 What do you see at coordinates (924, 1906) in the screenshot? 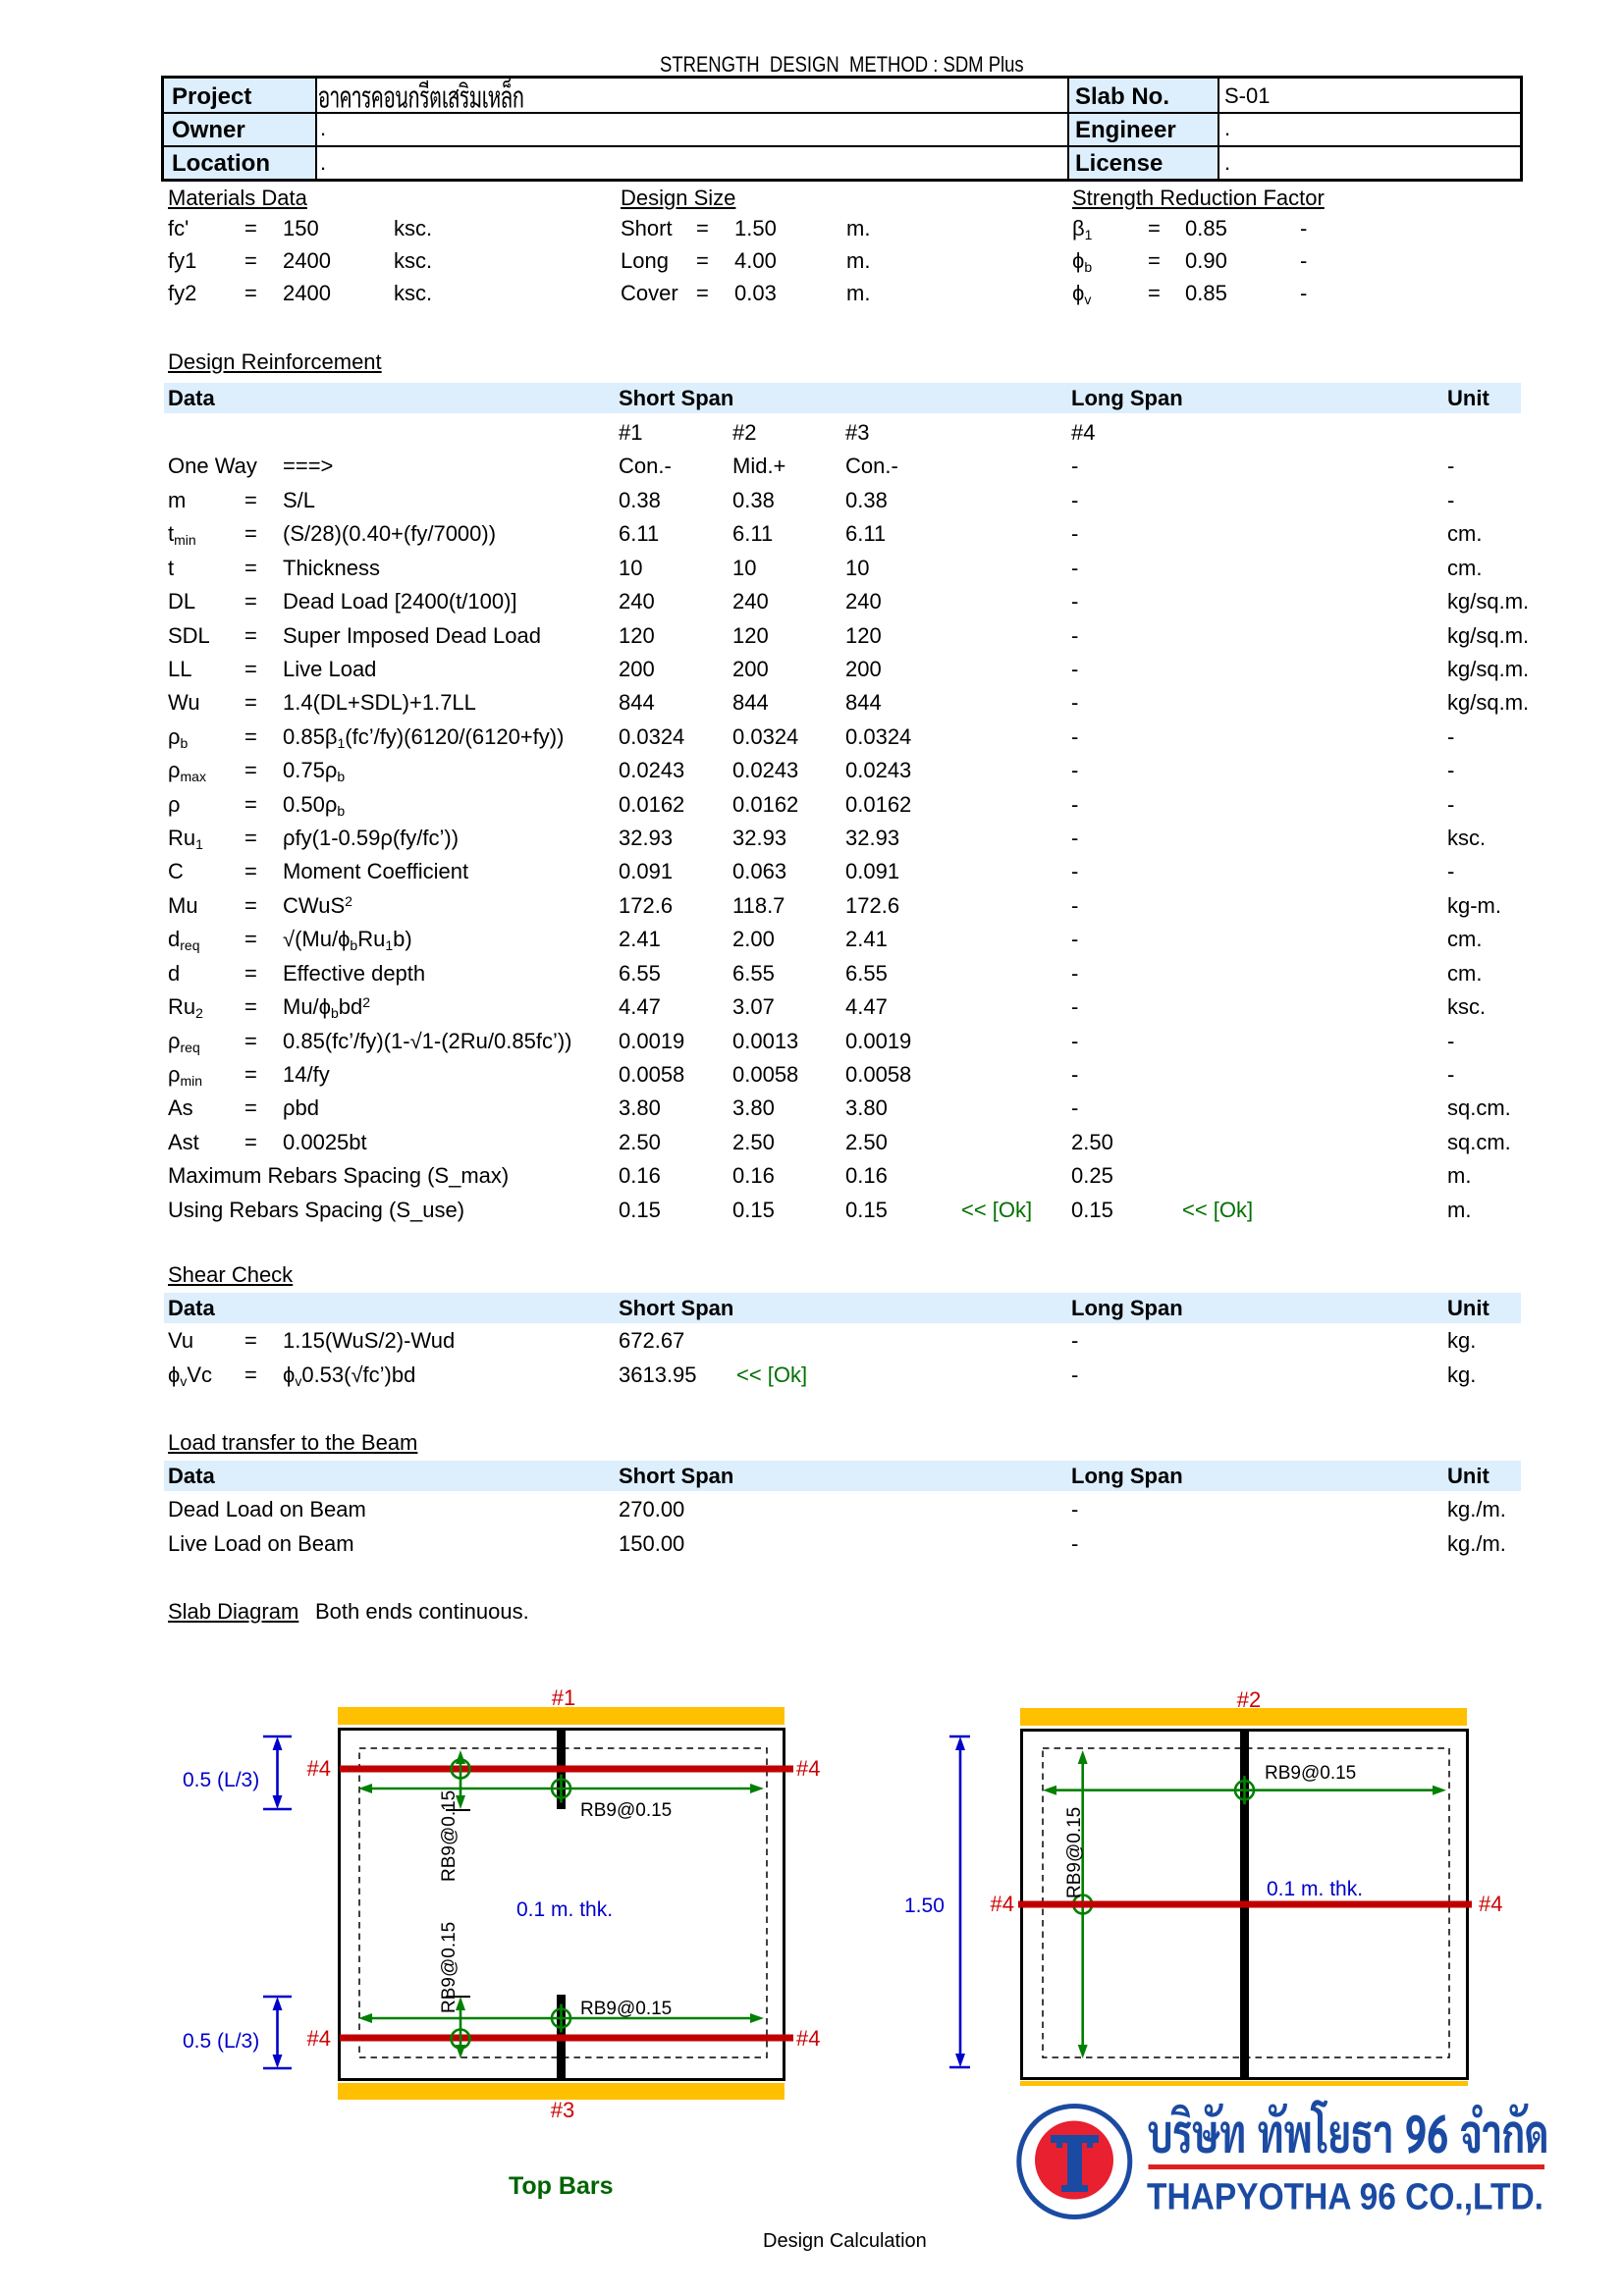
I see `svg-text: 1.50` at bounding box center [924, 1906].